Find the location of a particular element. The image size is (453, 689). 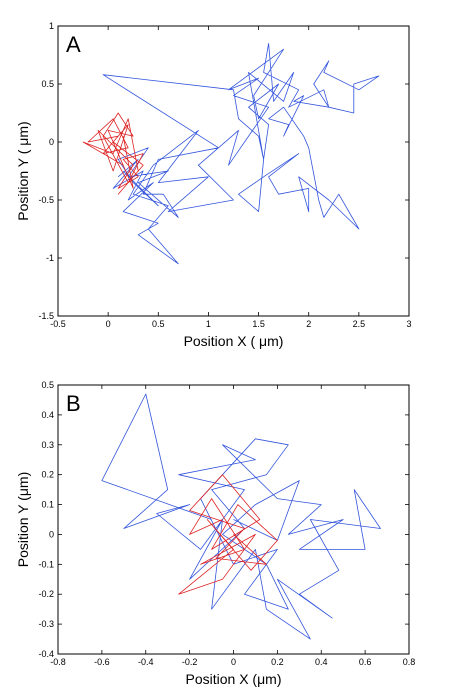

x-tick-label: 1.5 is located at coordinates (258, 324).